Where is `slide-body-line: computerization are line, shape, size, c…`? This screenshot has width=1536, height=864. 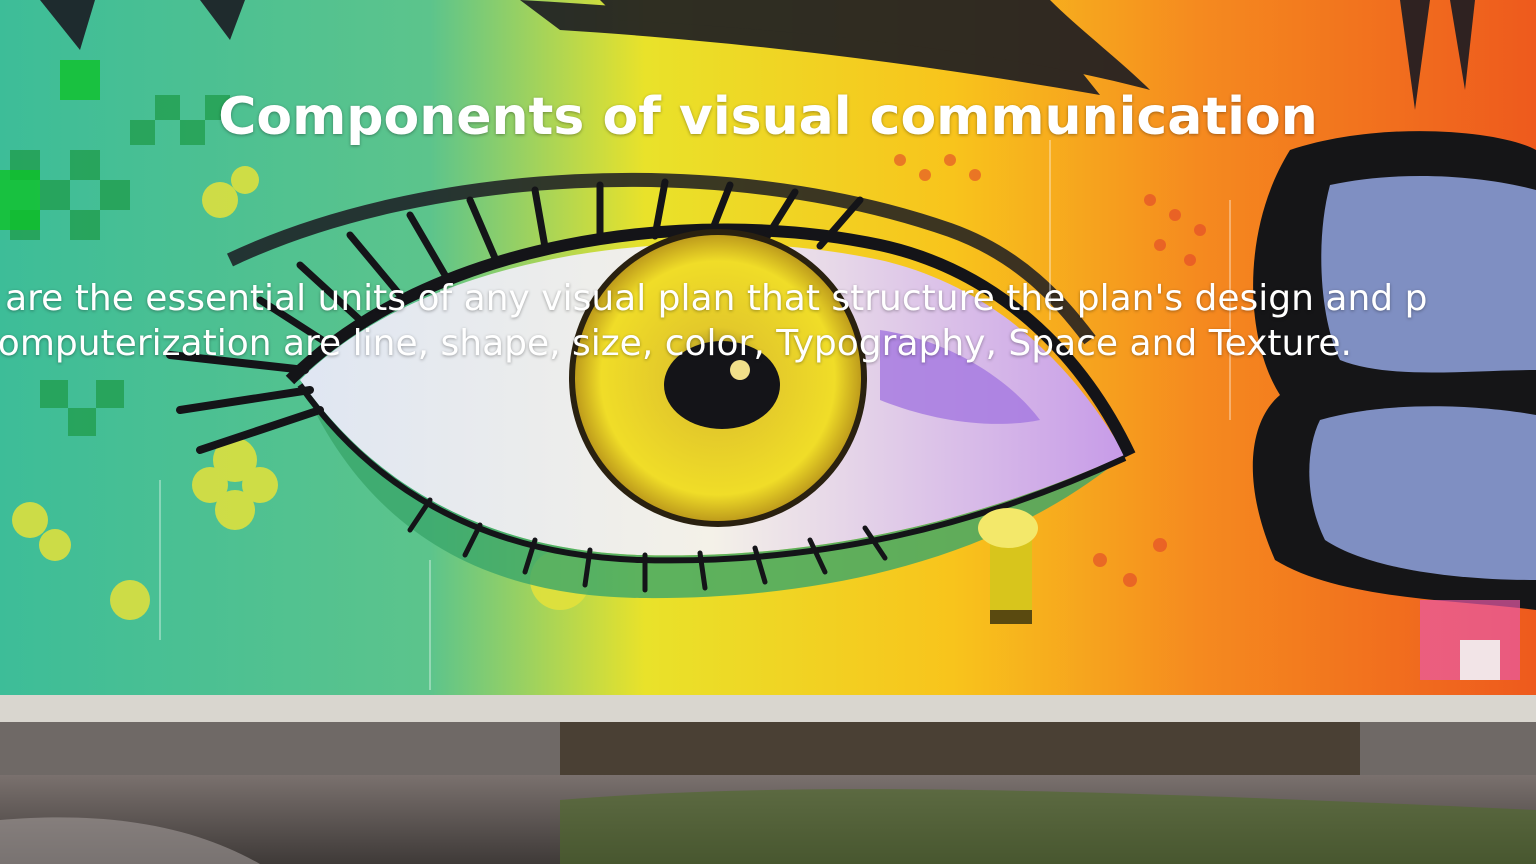 slide-body-line: computerization are line, shape, size, c… is located at coordinates (676, 343).